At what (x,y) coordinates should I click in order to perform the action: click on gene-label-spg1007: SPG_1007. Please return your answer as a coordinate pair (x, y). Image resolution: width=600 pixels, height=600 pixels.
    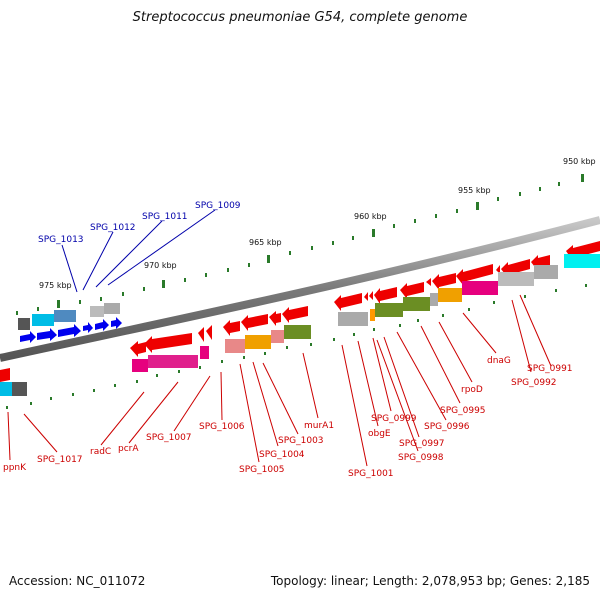
    Looking at the image, I should click on (169, 438).